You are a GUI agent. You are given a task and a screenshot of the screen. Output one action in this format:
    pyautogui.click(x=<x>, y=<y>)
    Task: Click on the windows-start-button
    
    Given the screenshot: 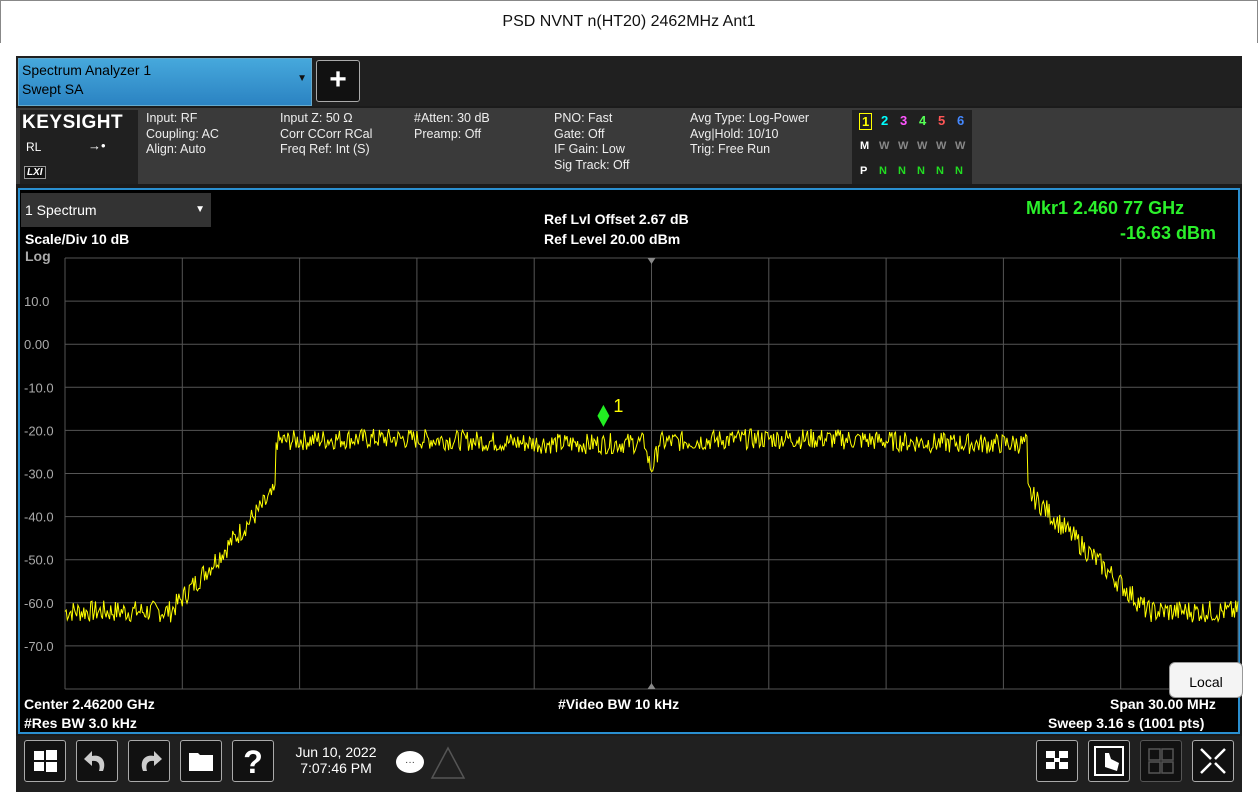 What is the action you would take?
    pyautogui.click(x=45, y=761)
    